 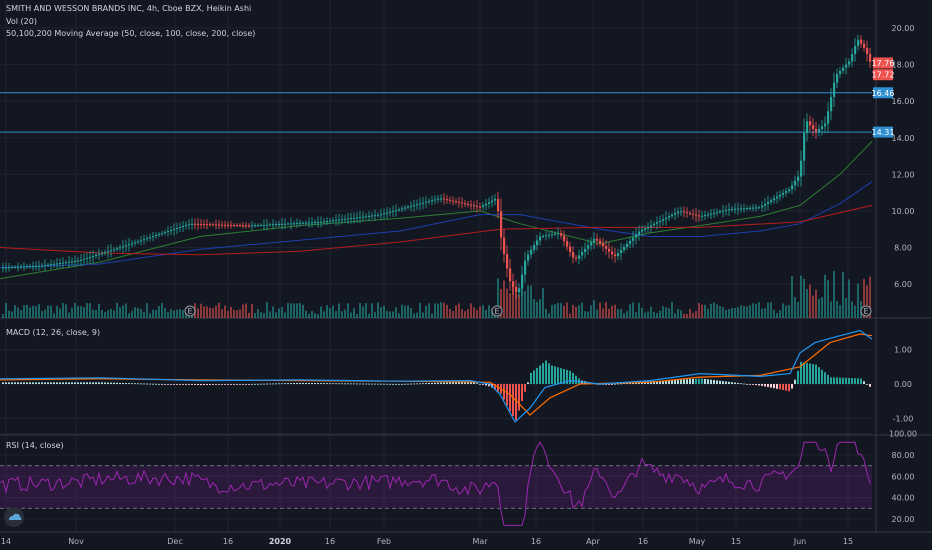 I want to click on price-tick-0: 20.00, so click(x=903, y=28).